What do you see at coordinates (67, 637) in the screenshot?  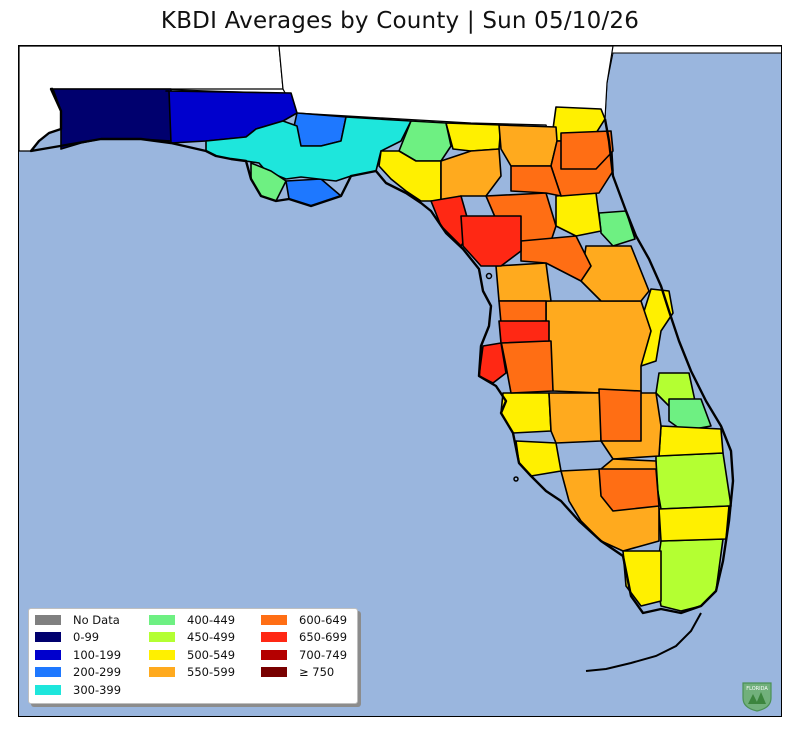 I see `legend-item: 0-99` at bounding box center [67, 637].